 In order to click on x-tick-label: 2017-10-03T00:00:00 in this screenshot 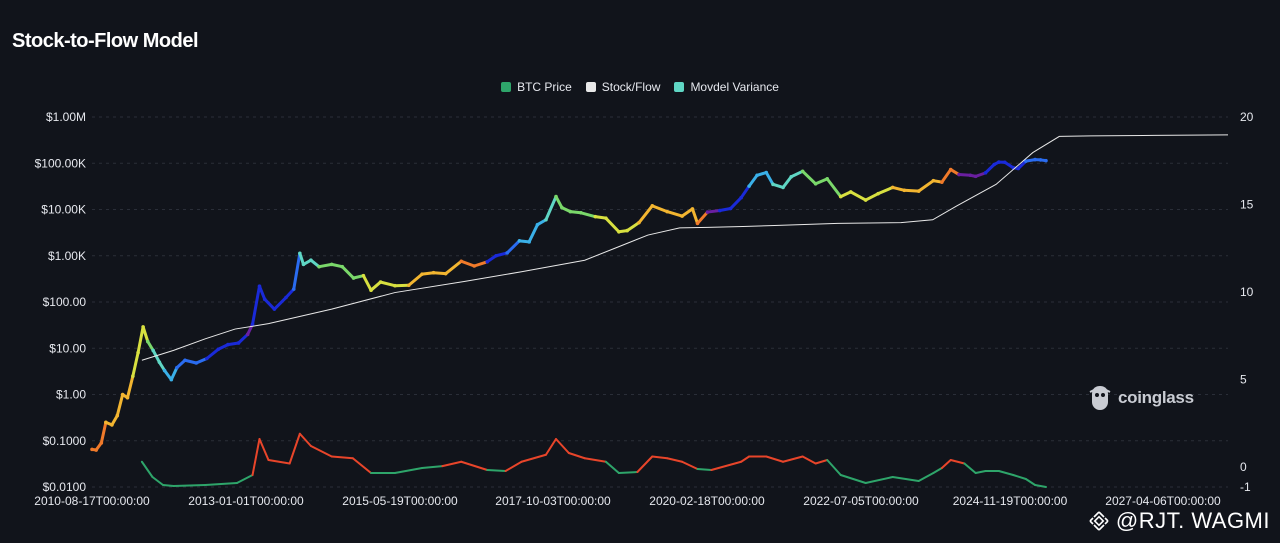, I will do `click(553, 501)`.